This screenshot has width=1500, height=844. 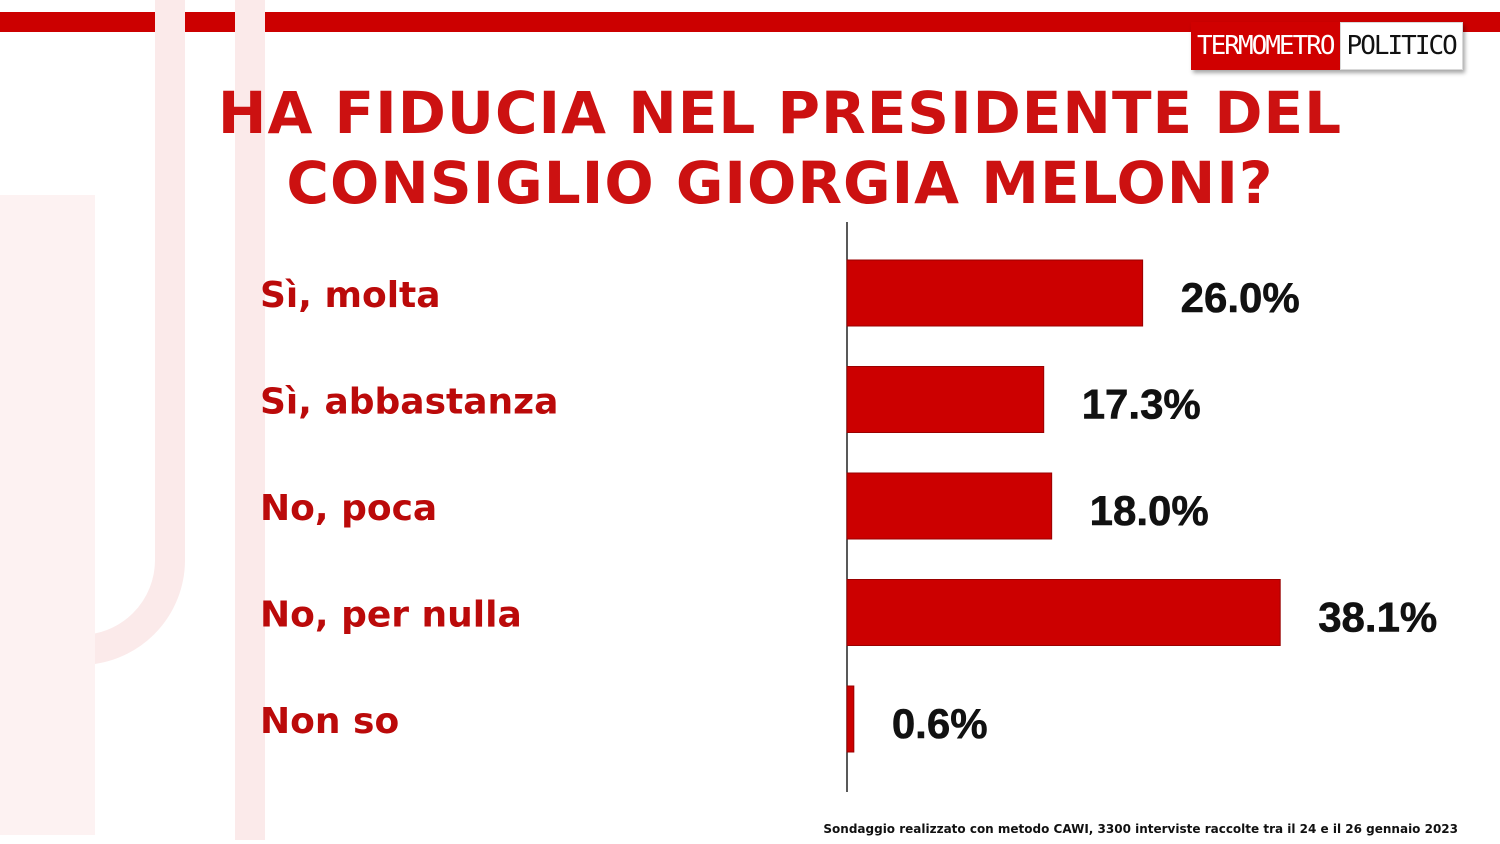 What do you see at coordinates (1240, 297) in the screenshot?
I see `value-label: 26.0%` at bounding box center [1240, 297].